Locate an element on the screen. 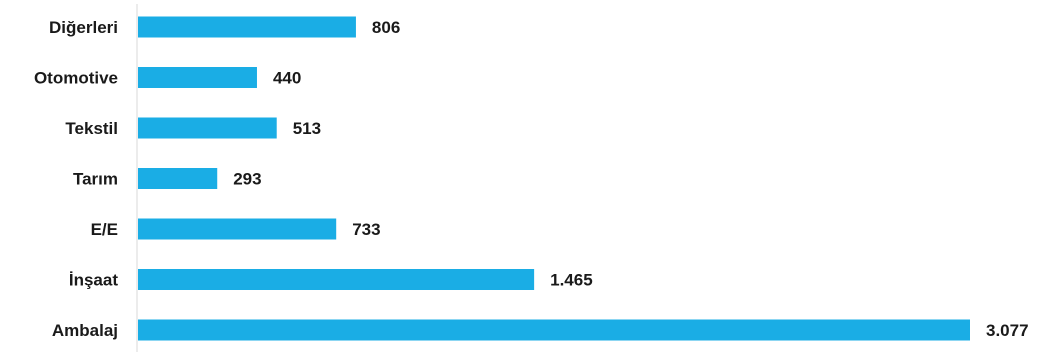 The width and height of the screenshot is (1047, 356). category-label: Ambalaj is located at coordinates (85, 330).